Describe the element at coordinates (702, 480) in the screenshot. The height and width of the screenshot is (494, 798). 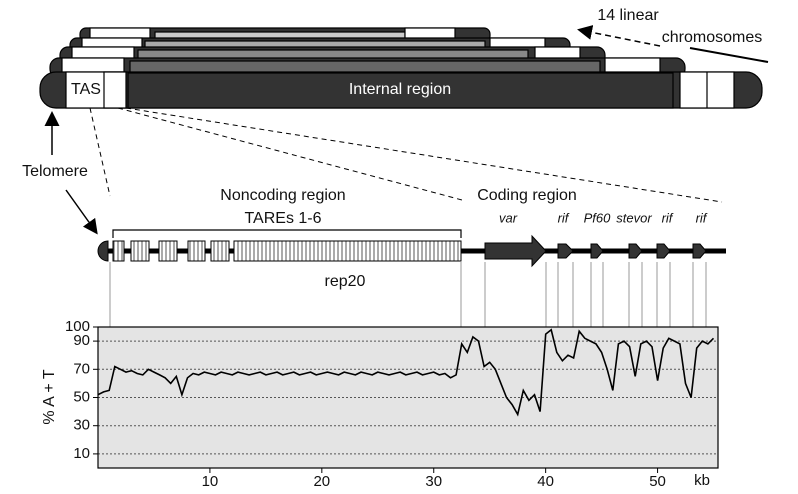
I see `x-axis-label: kb` at that location.